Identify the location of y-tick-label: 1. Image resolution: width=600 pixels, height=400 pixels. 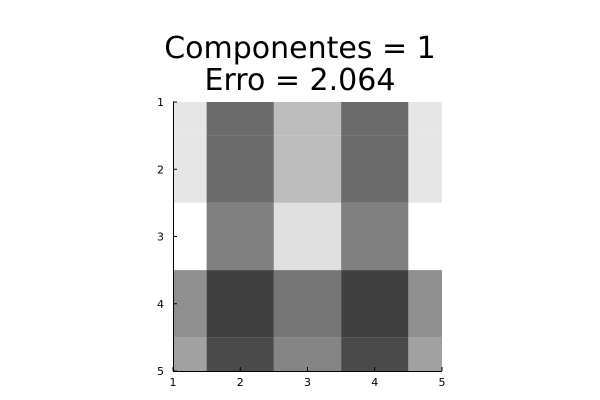
(160, 102).